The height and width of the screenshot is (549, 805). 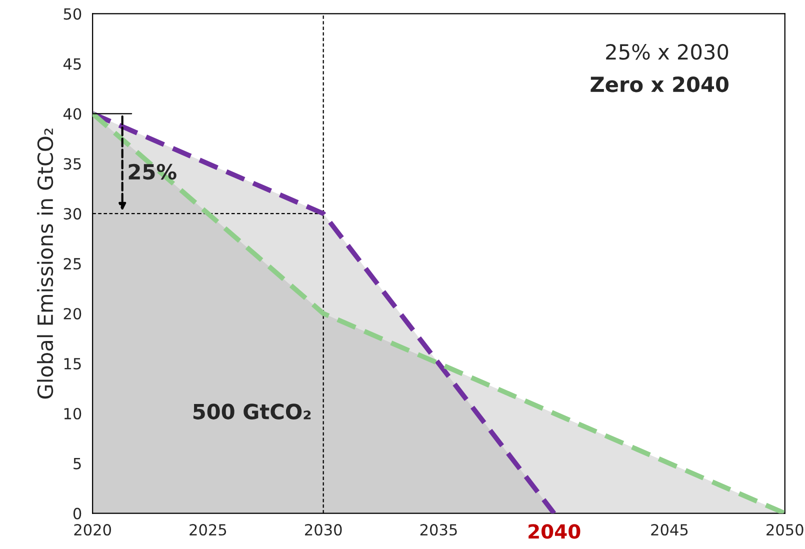 What do you see at coordinates (669, 530) in the screenshot?
I see `x-tick-label: 2045` at bounding box center [669, 530].